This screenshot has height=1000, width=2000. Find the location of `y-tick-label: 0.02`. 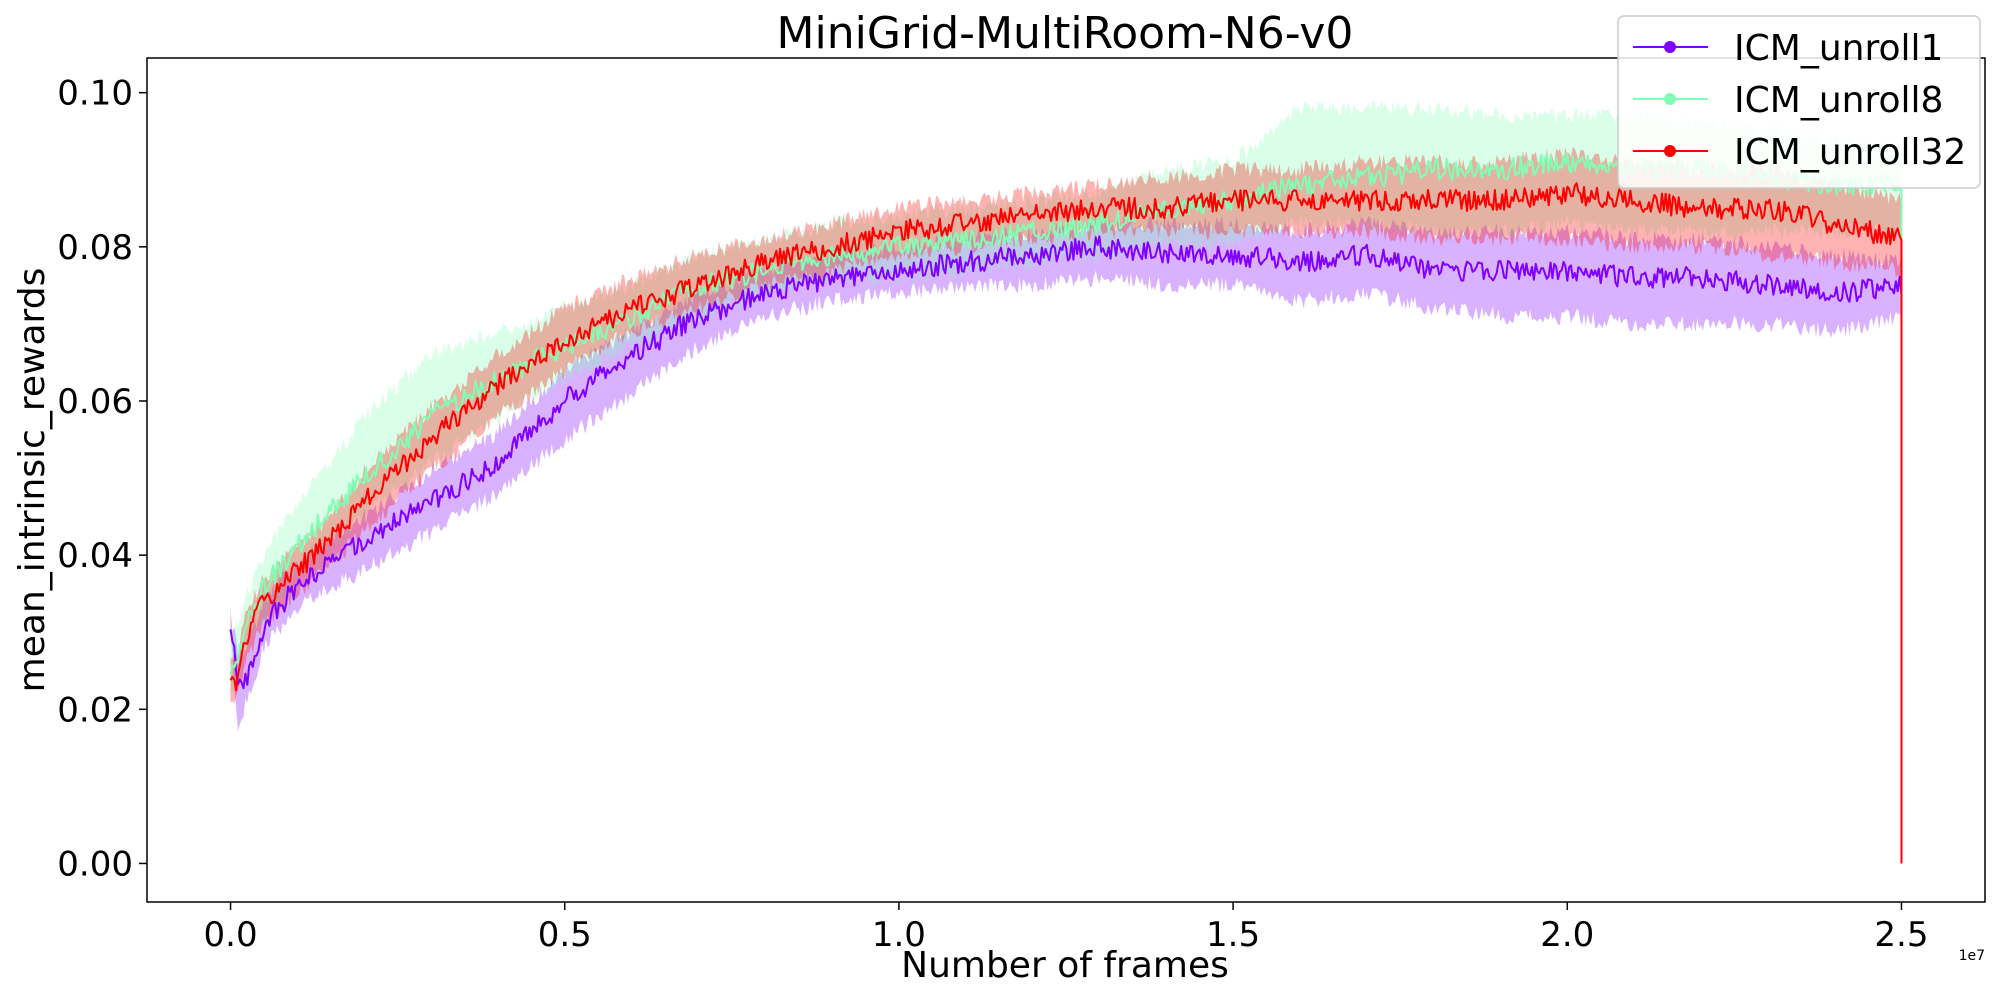

y-tick-label: 0.02 is located at coordinates (95, 710).